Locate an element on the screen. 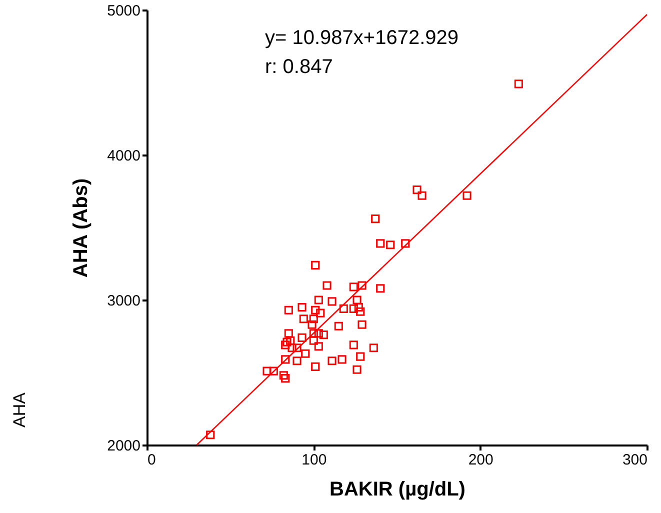  y-tick-label: 5000 is located at coordinates (123, 11).